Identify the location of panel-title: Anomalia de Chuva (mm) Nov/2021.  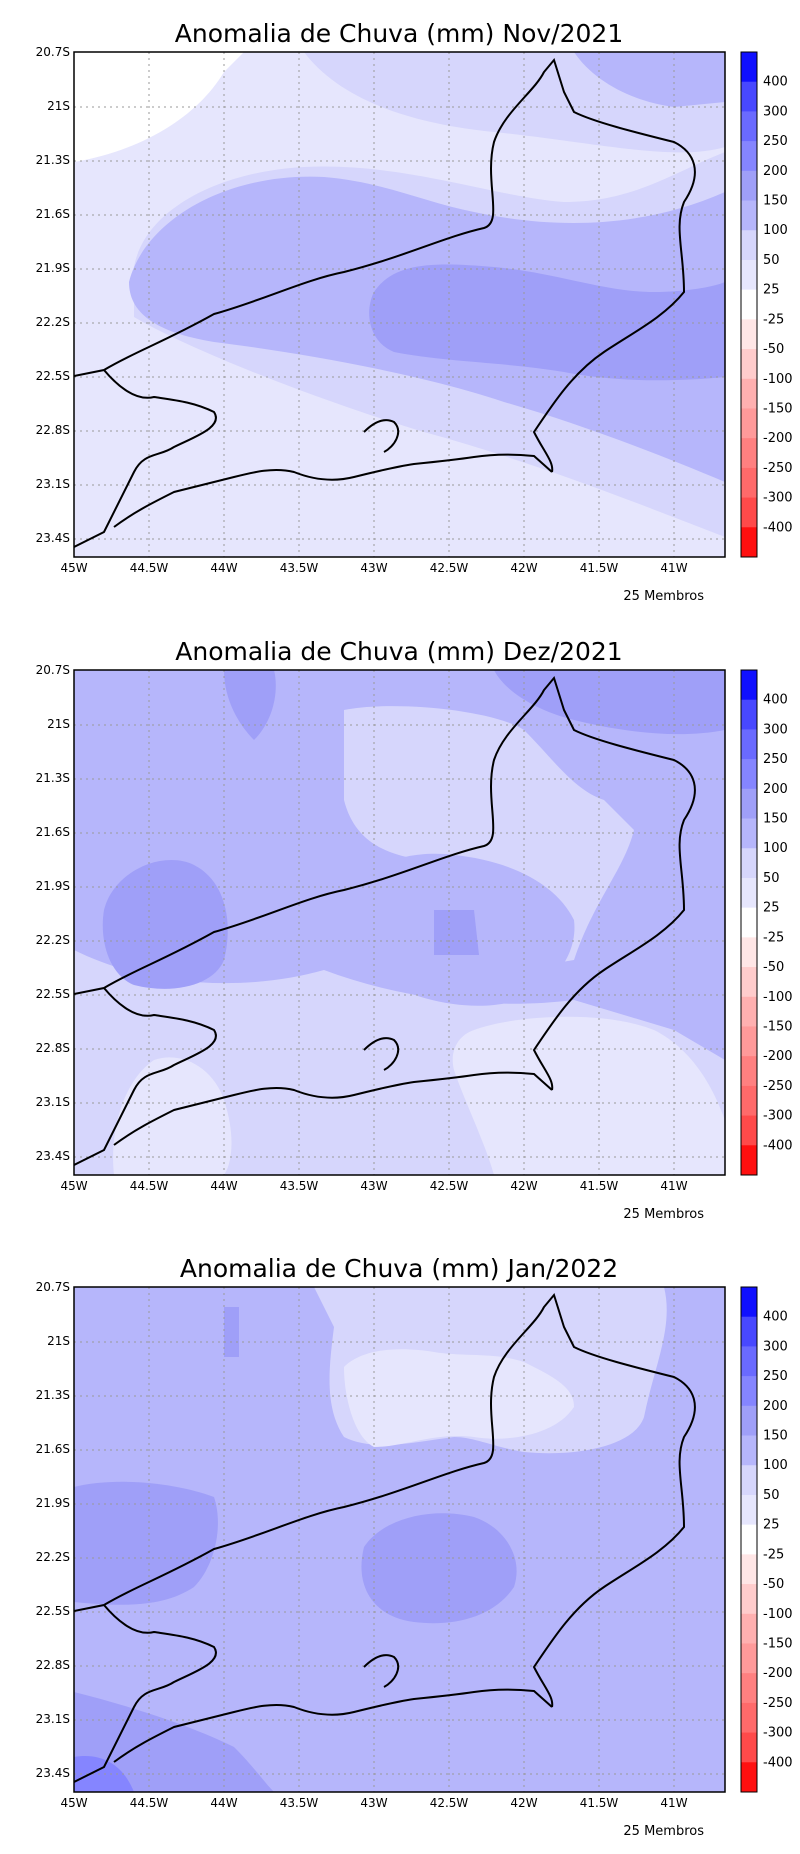
(399, 33).